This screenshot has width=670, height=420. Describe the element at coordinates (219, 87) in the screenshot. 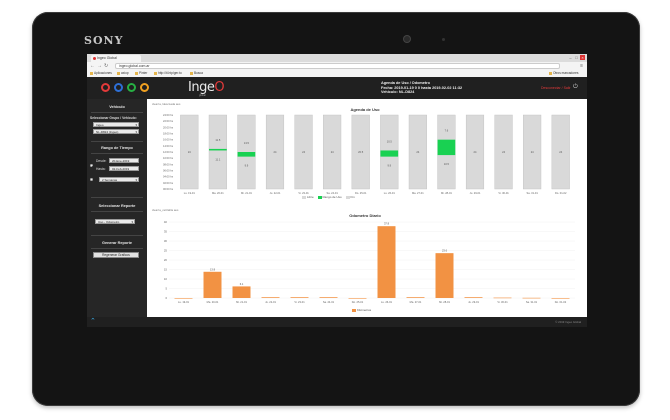

I see `logo-o: O` at that location.